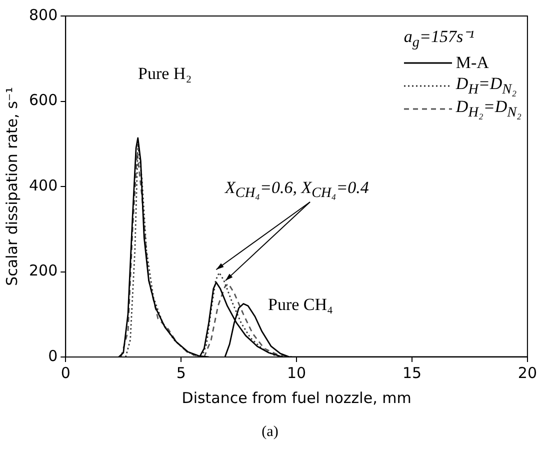 This screenshot has height=456, width=540. Describe the element at coordinates (11, 186) in the screenshot. I see `y-axis-title: Scalar dissipation rate, s⁻¹` at that location.